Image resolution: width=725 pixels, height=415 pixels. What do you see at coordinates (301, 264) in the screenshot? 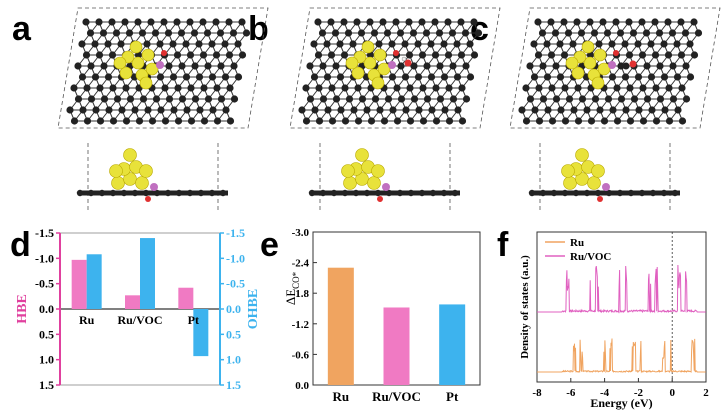
I see `y-tick-label: -2.4` at bounding box center [301, 264].